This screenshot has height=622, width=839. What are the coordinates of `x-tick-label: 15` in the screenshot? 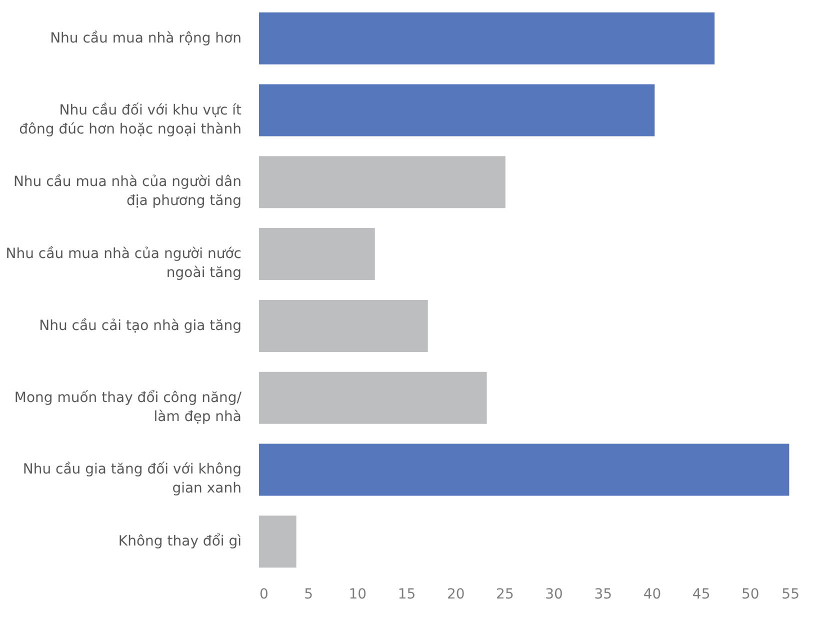 It's located at (407, 594).